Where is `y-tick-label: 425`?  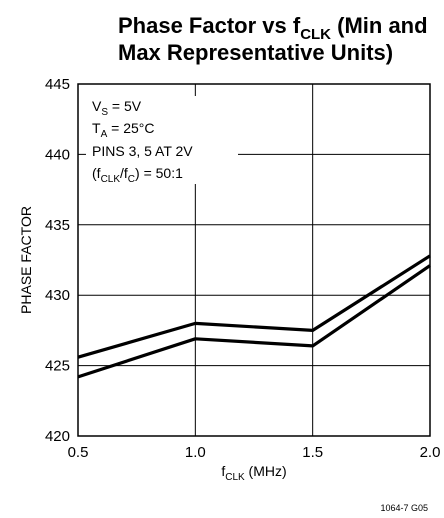
y-tick-label: 425 is located at coordinates (57, 366).